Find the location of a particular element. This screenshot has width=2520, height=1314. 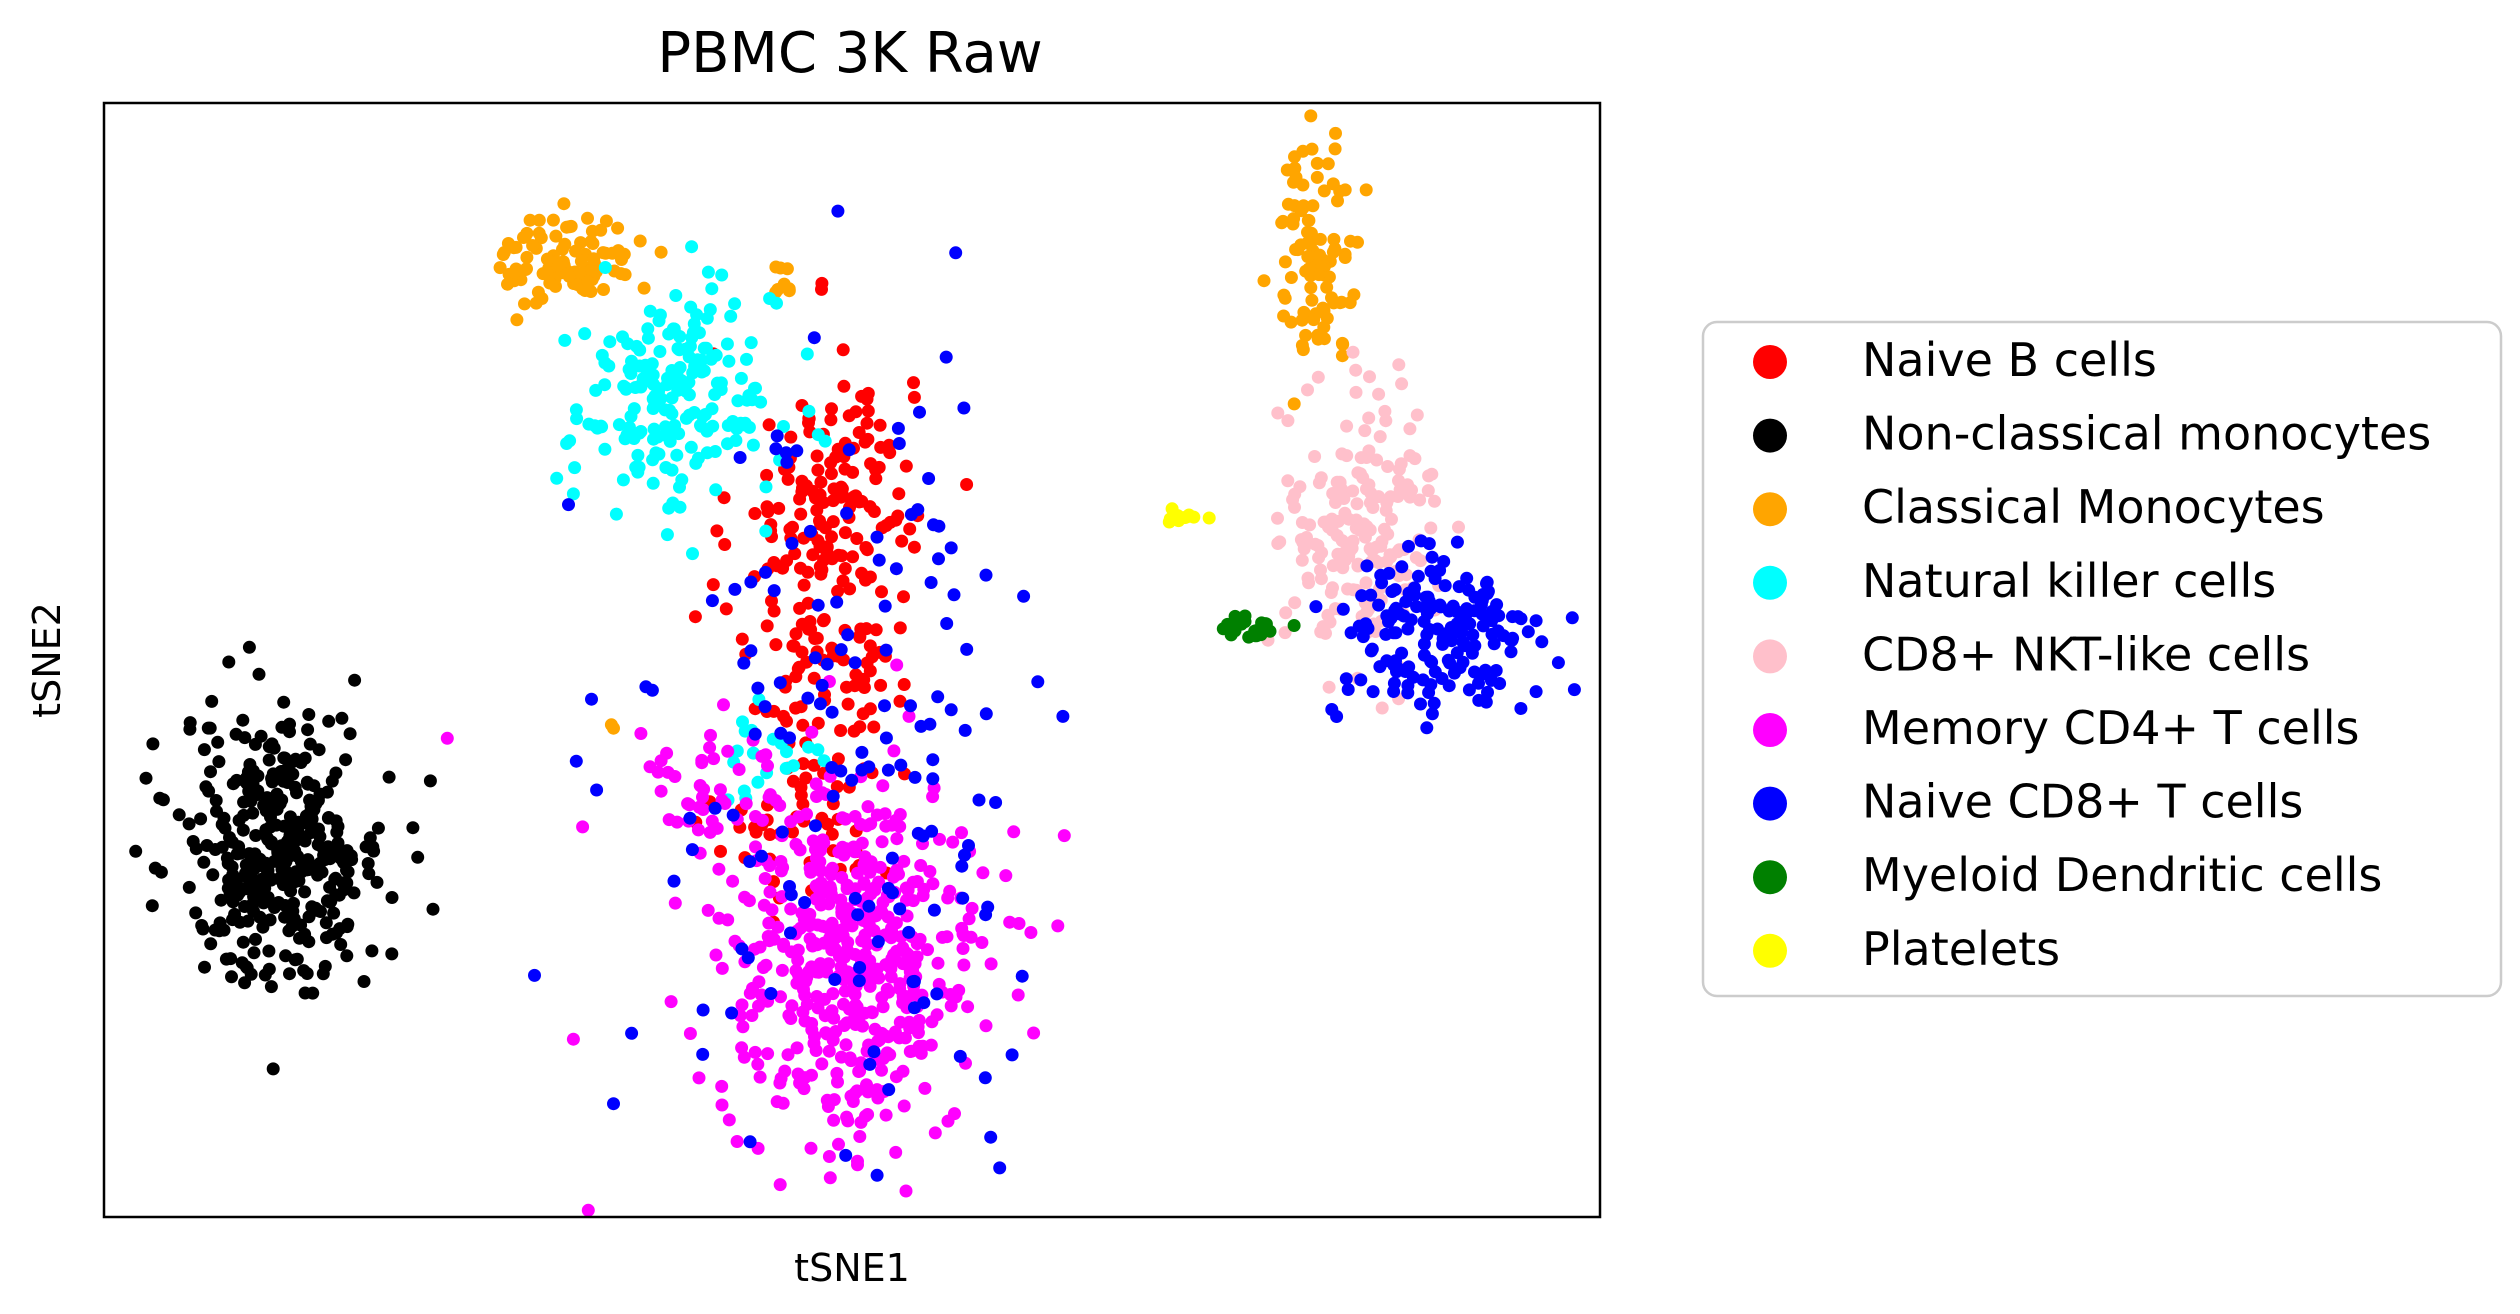

x-axis-label: tSNE1 is located at coordinates (852, 1268).